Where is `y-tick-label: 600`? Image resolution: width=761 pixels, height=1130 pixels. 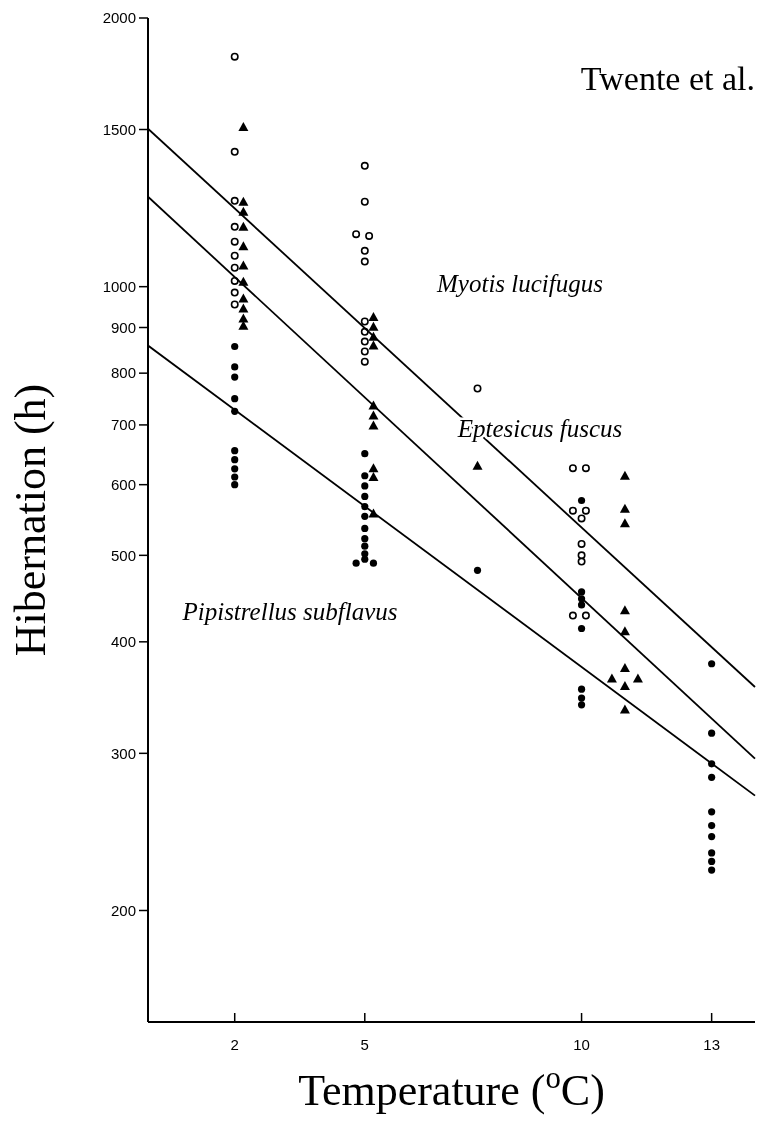 y-tick-label: 600 is located at coordinates (123, 484).